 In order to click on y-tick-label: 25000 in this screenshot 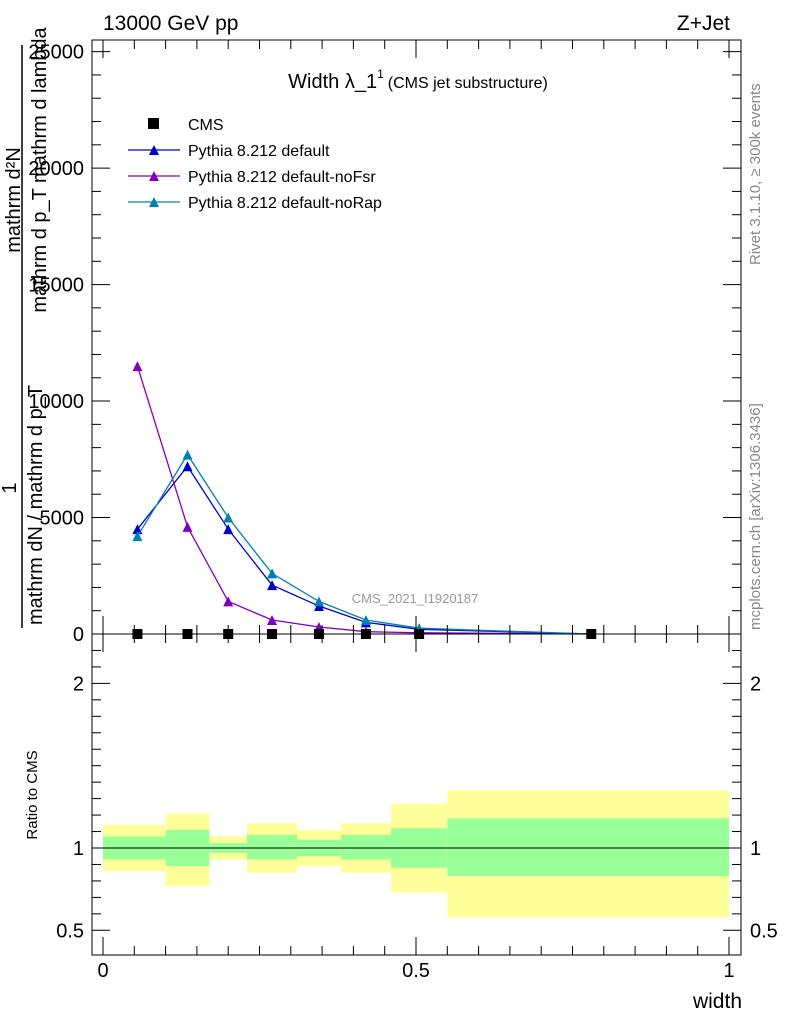, I will do `click(56, 53)`.